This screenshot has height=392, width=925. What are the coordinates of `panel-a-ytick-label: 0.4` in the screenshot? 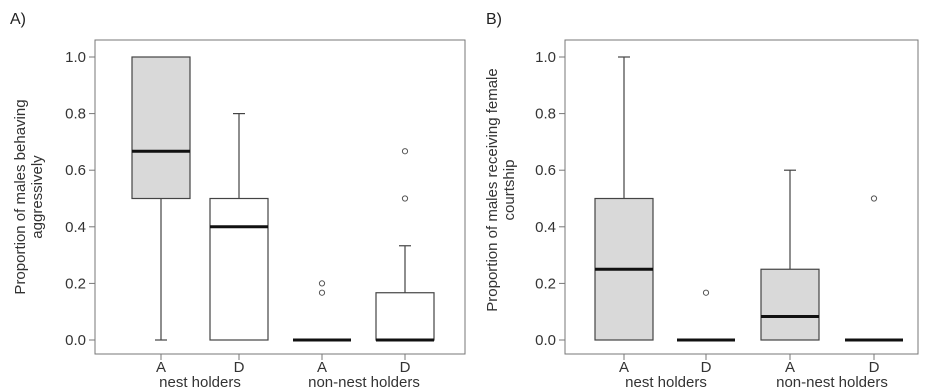 It's located at (75, 227).